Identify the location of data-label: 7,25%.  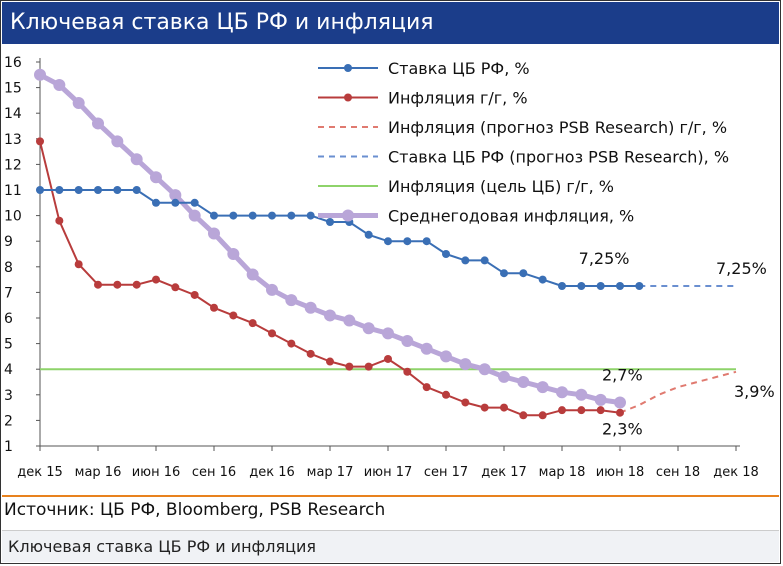
(604, 258).